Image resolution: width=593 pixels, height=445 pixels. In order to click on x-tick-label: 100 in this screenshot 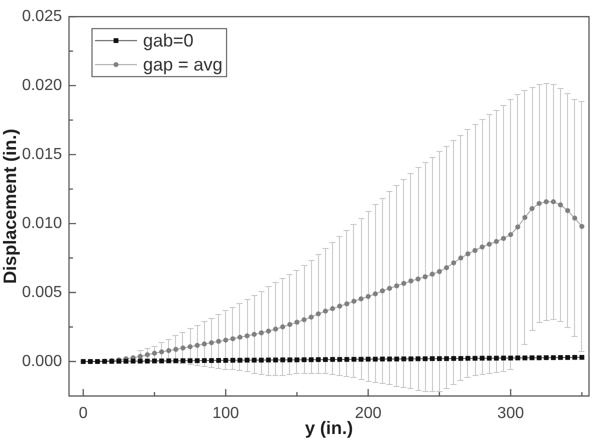, I will do `click(226, 413)`.